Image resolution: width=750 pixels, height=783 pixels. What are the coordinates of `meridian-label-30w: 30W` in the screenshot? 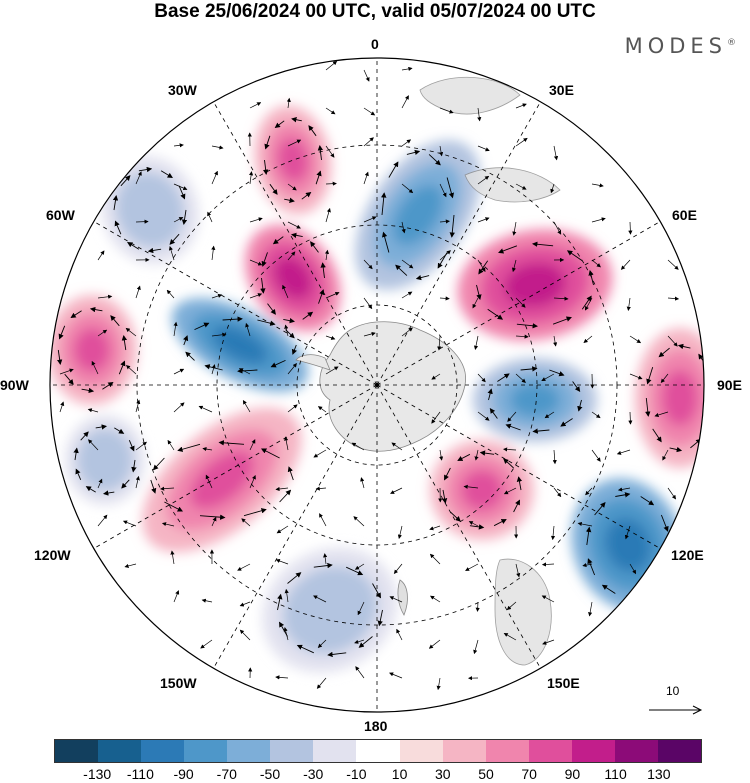 It's located at (182, 90).